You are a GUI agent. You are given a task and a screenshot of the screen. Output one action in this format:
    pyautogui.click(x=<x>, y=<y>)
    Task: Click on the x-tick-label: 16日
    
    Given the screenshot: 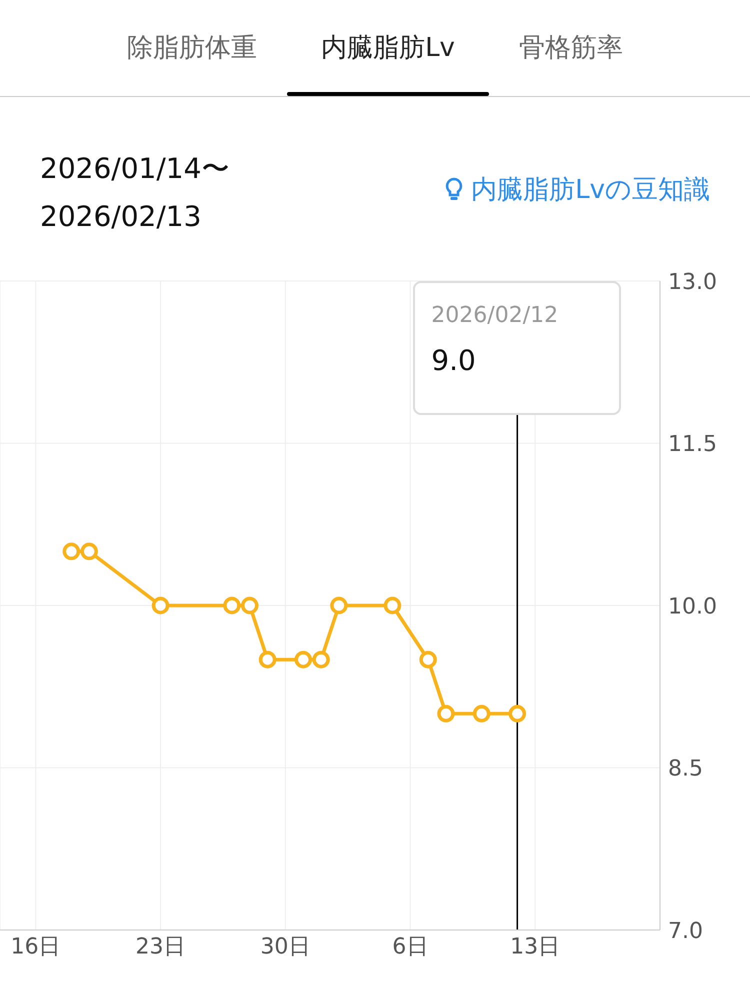 What is the action you would take?
    pyautogui.click(x=35, y=947)
    